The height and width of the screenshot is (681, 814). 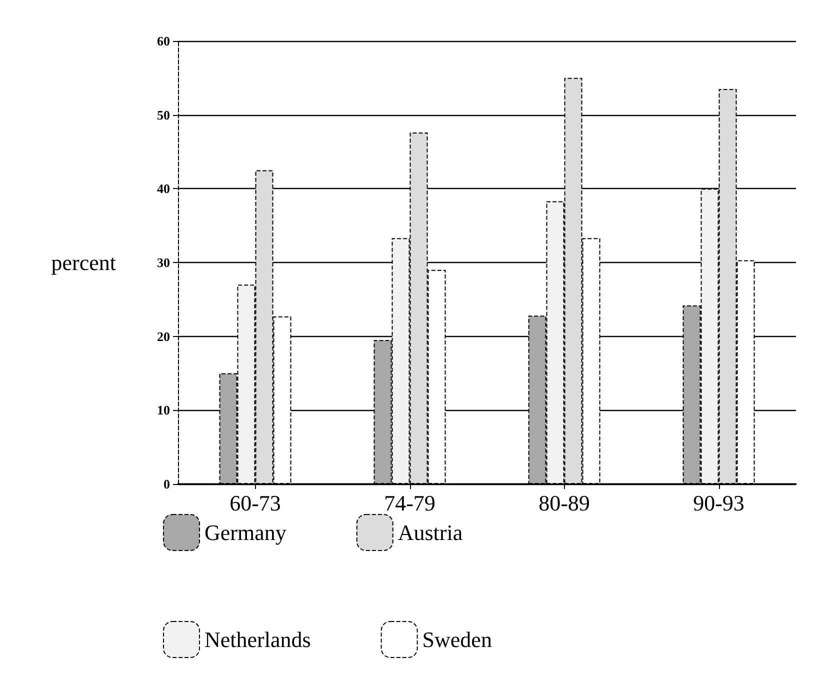 I want to click on y-tick-label: 40, so click(x=163, y=188).